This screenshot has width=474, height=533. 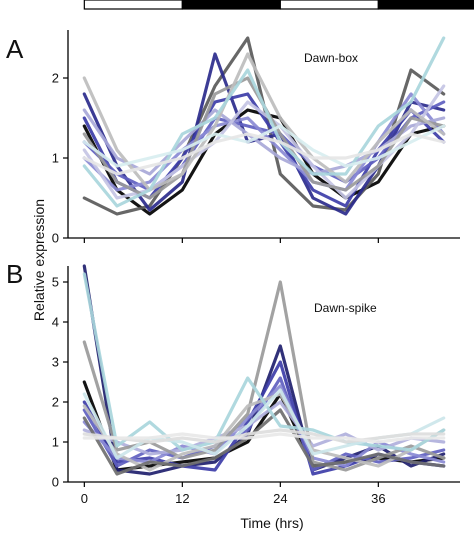 I want to click on y-tick-label-b-1: 1, so click(x=55, y=442).